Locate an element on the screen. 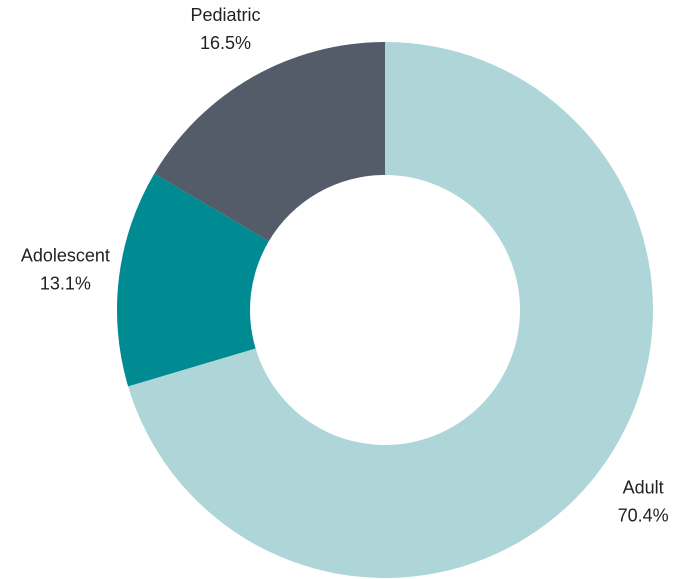 This screenshot has height=579, width=676. slice-label: Adolescent is located at coordinates (65, 255).